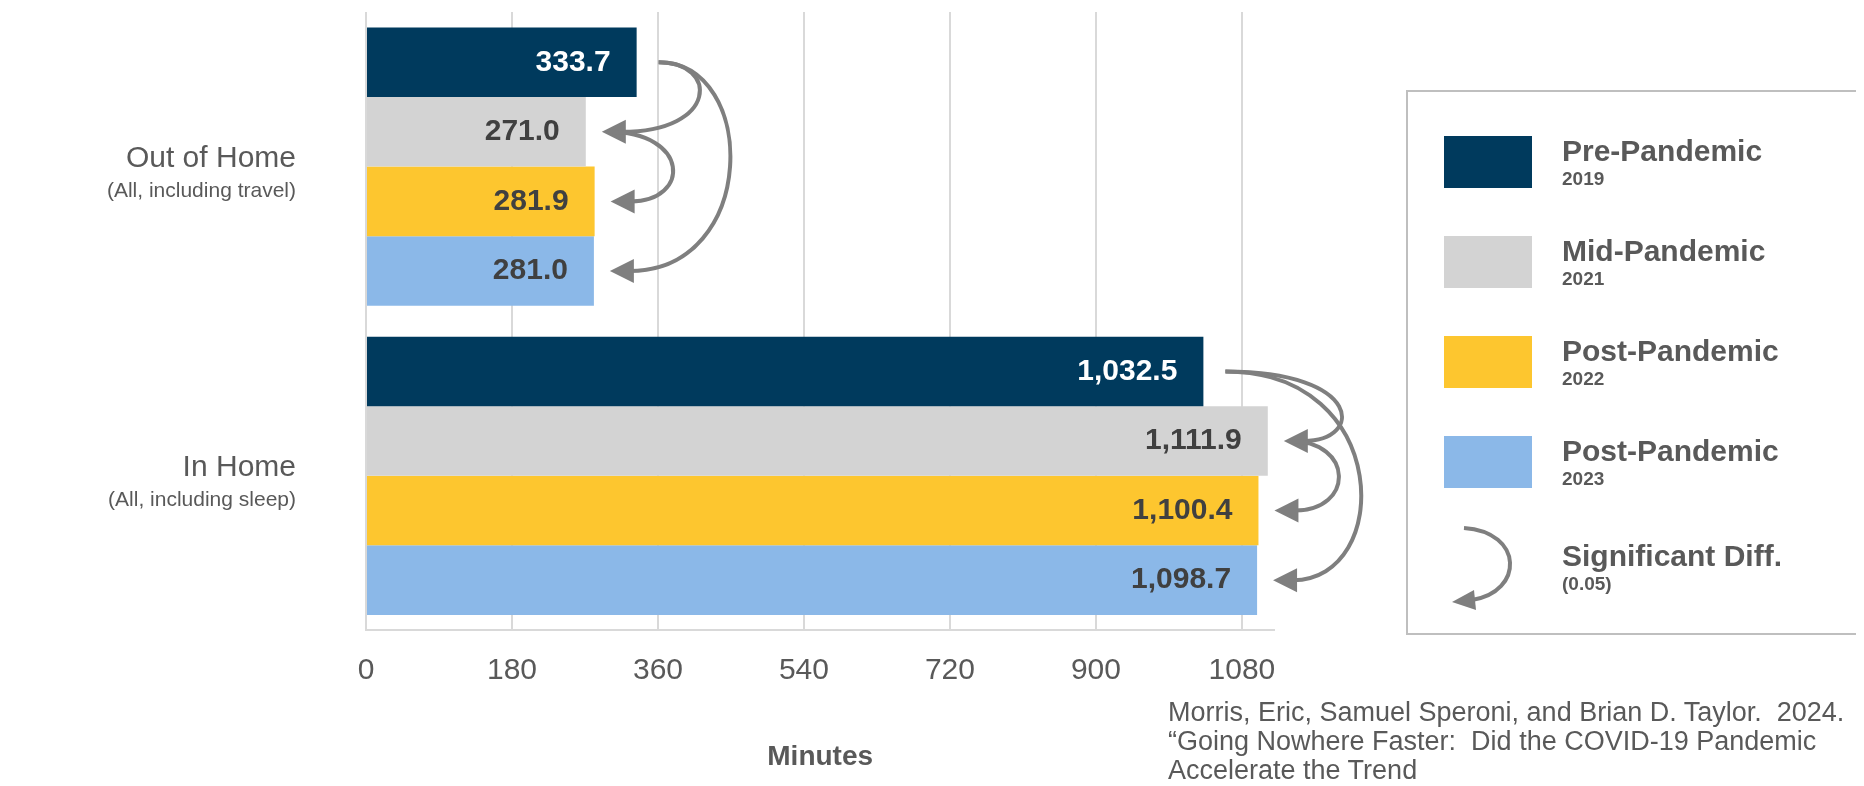 The width and height of the screenshot is (1864, 786). What do you see at coordinates (522, 130) in the screenshot?
I see `data-label: 271.0` at bounding box center [522, 130].